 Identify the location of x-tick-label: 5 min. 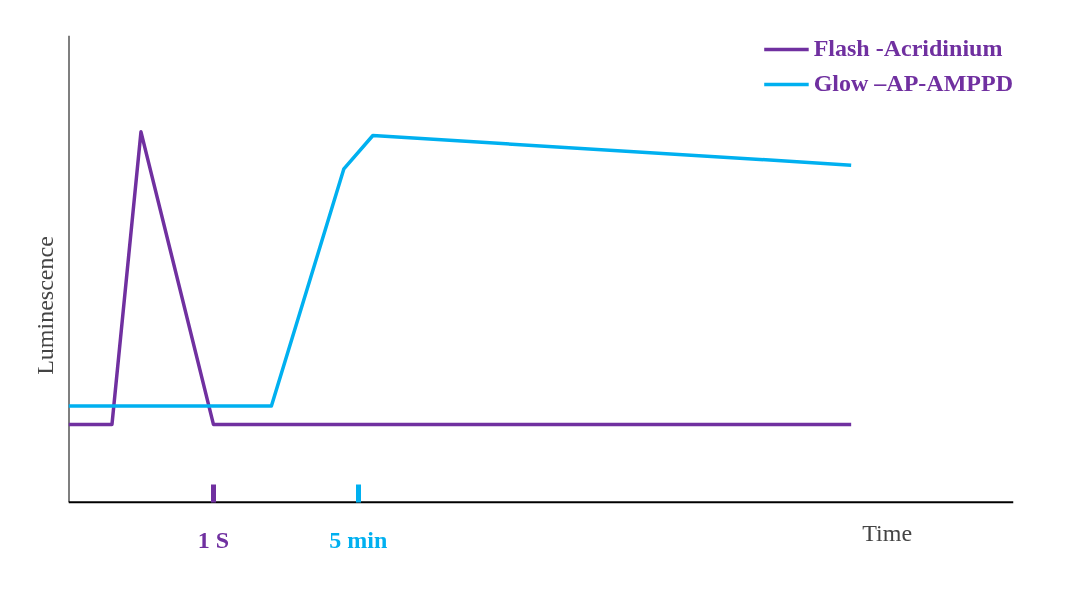
(358, 539).